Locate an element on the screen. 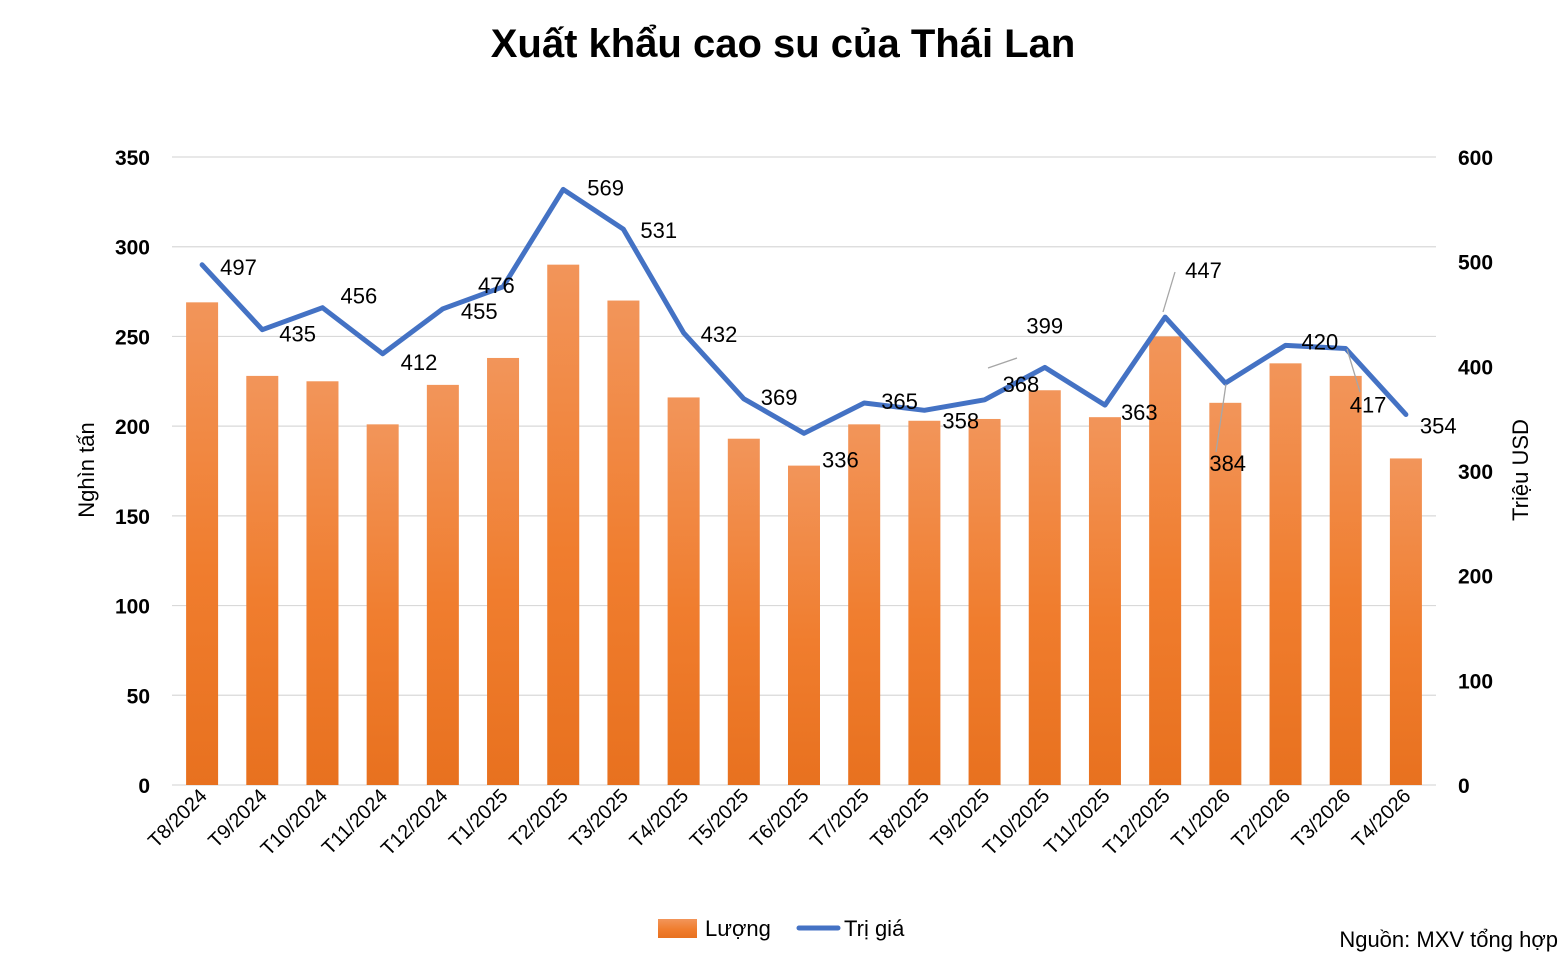 Image resolution: width=1566 pixels, height=961 pixels. data-label: 369 is located at coordinates (779, 397).